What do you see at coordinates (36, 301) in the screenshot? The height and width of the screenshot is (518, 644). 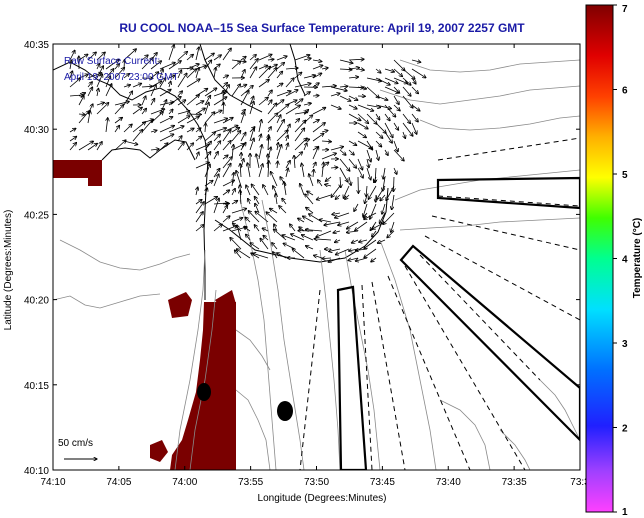 I see `y-tick-label: 40:20` at bounding box center [36, 301].